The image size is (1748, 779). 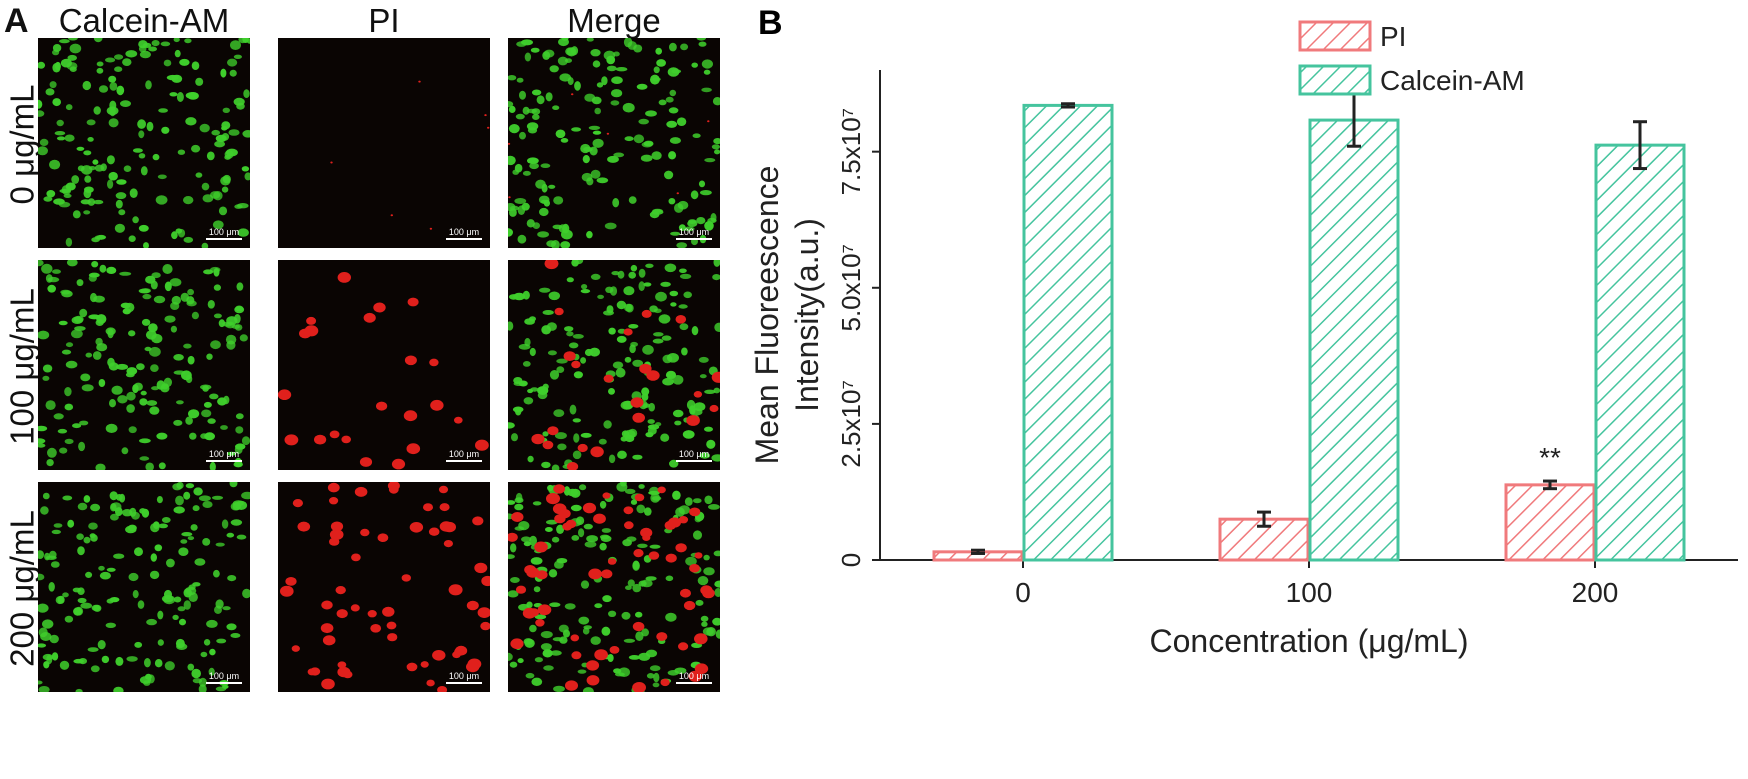 What do you see at coordinates (807, 315) in the screenshot?
I see `y-axis-title-line2: Intensity(a.u.)` at bounding box center [807, 315].